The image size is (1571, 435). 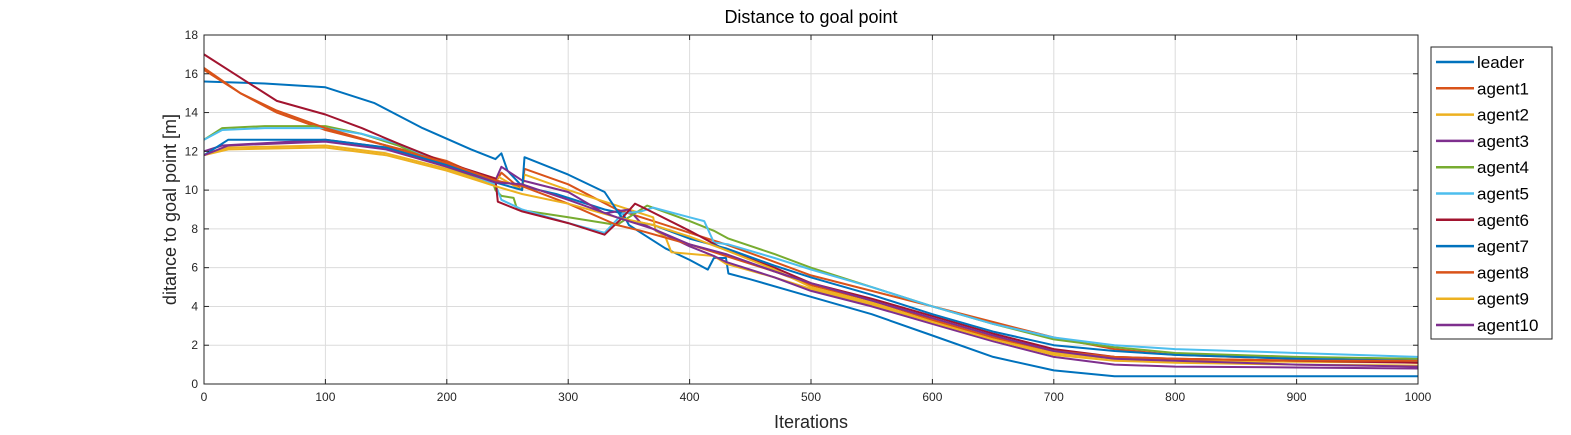 What do you see at coordinates (1501, 62) in the screenshot?
I see `legend-label-leader: leader` at bounding box center [1501, 62].